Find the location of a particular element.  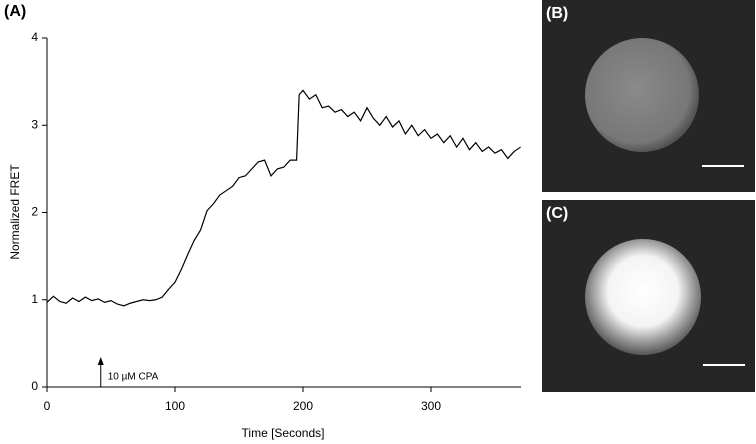

image-b: (B) is located at coordinates (648, 96).